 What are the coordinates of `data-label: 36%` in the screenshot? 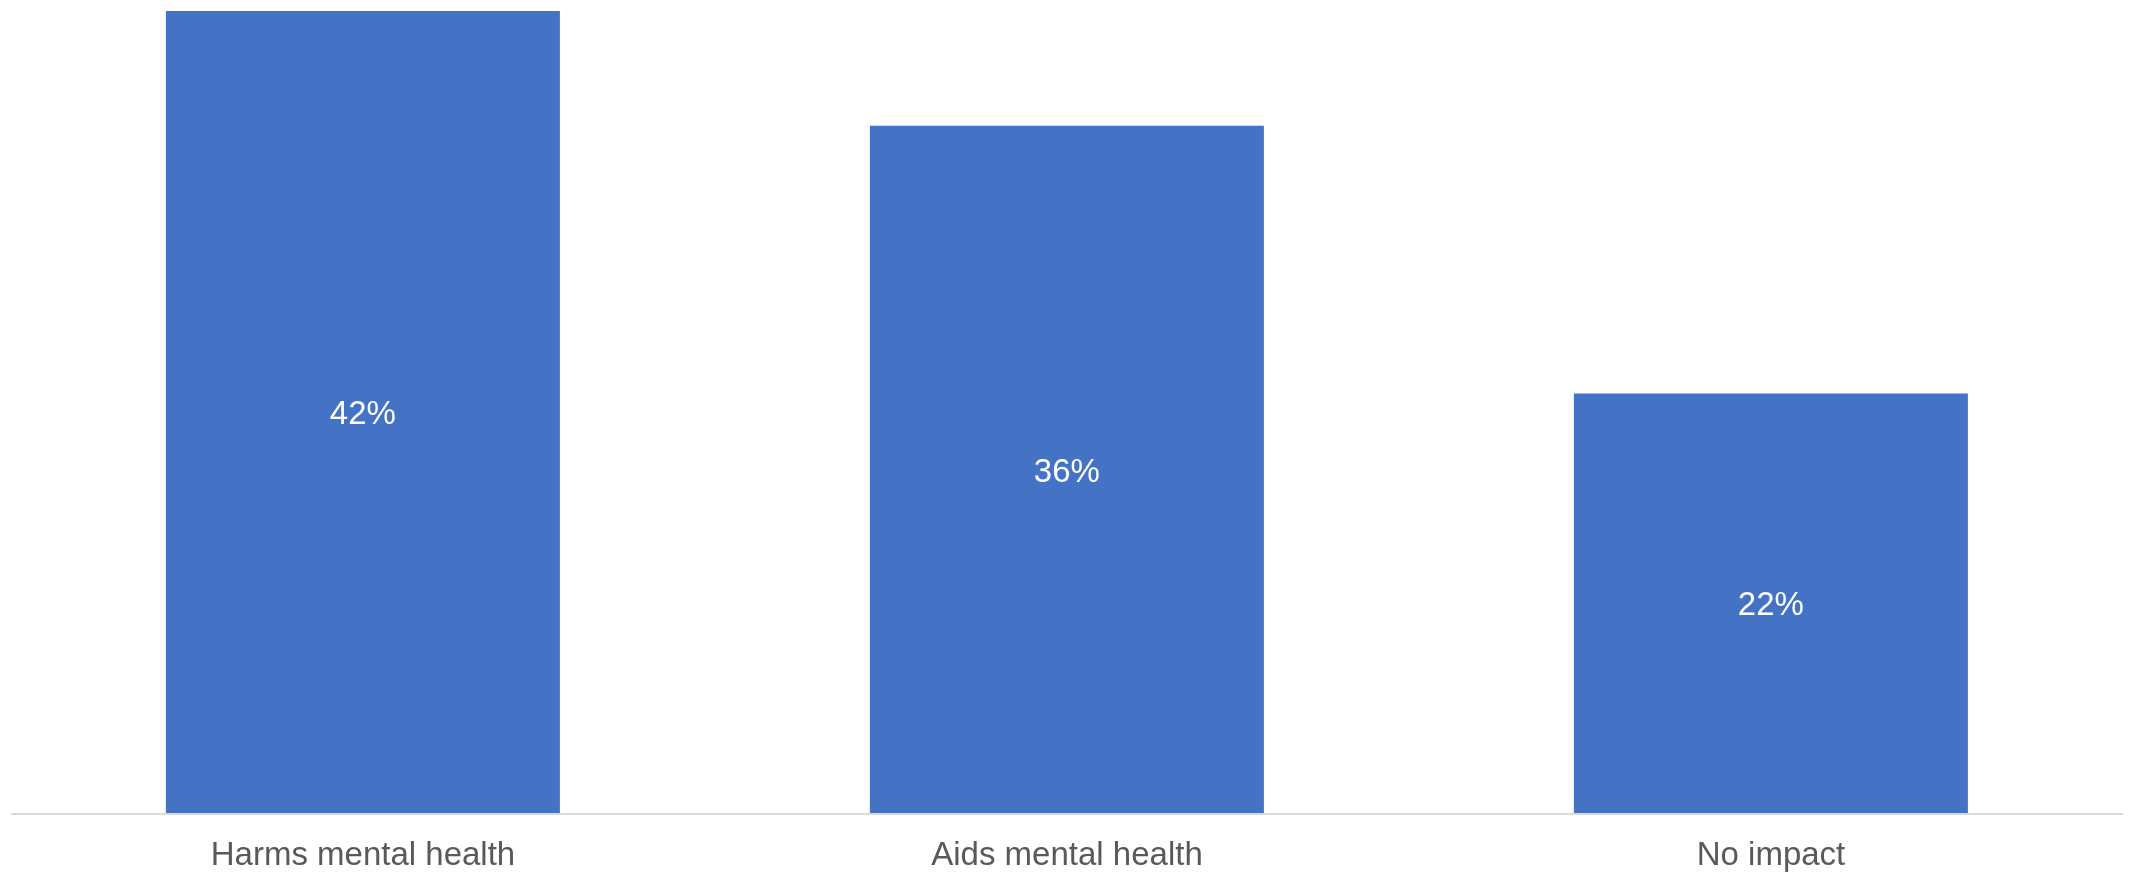 It's located at (1066, 470).